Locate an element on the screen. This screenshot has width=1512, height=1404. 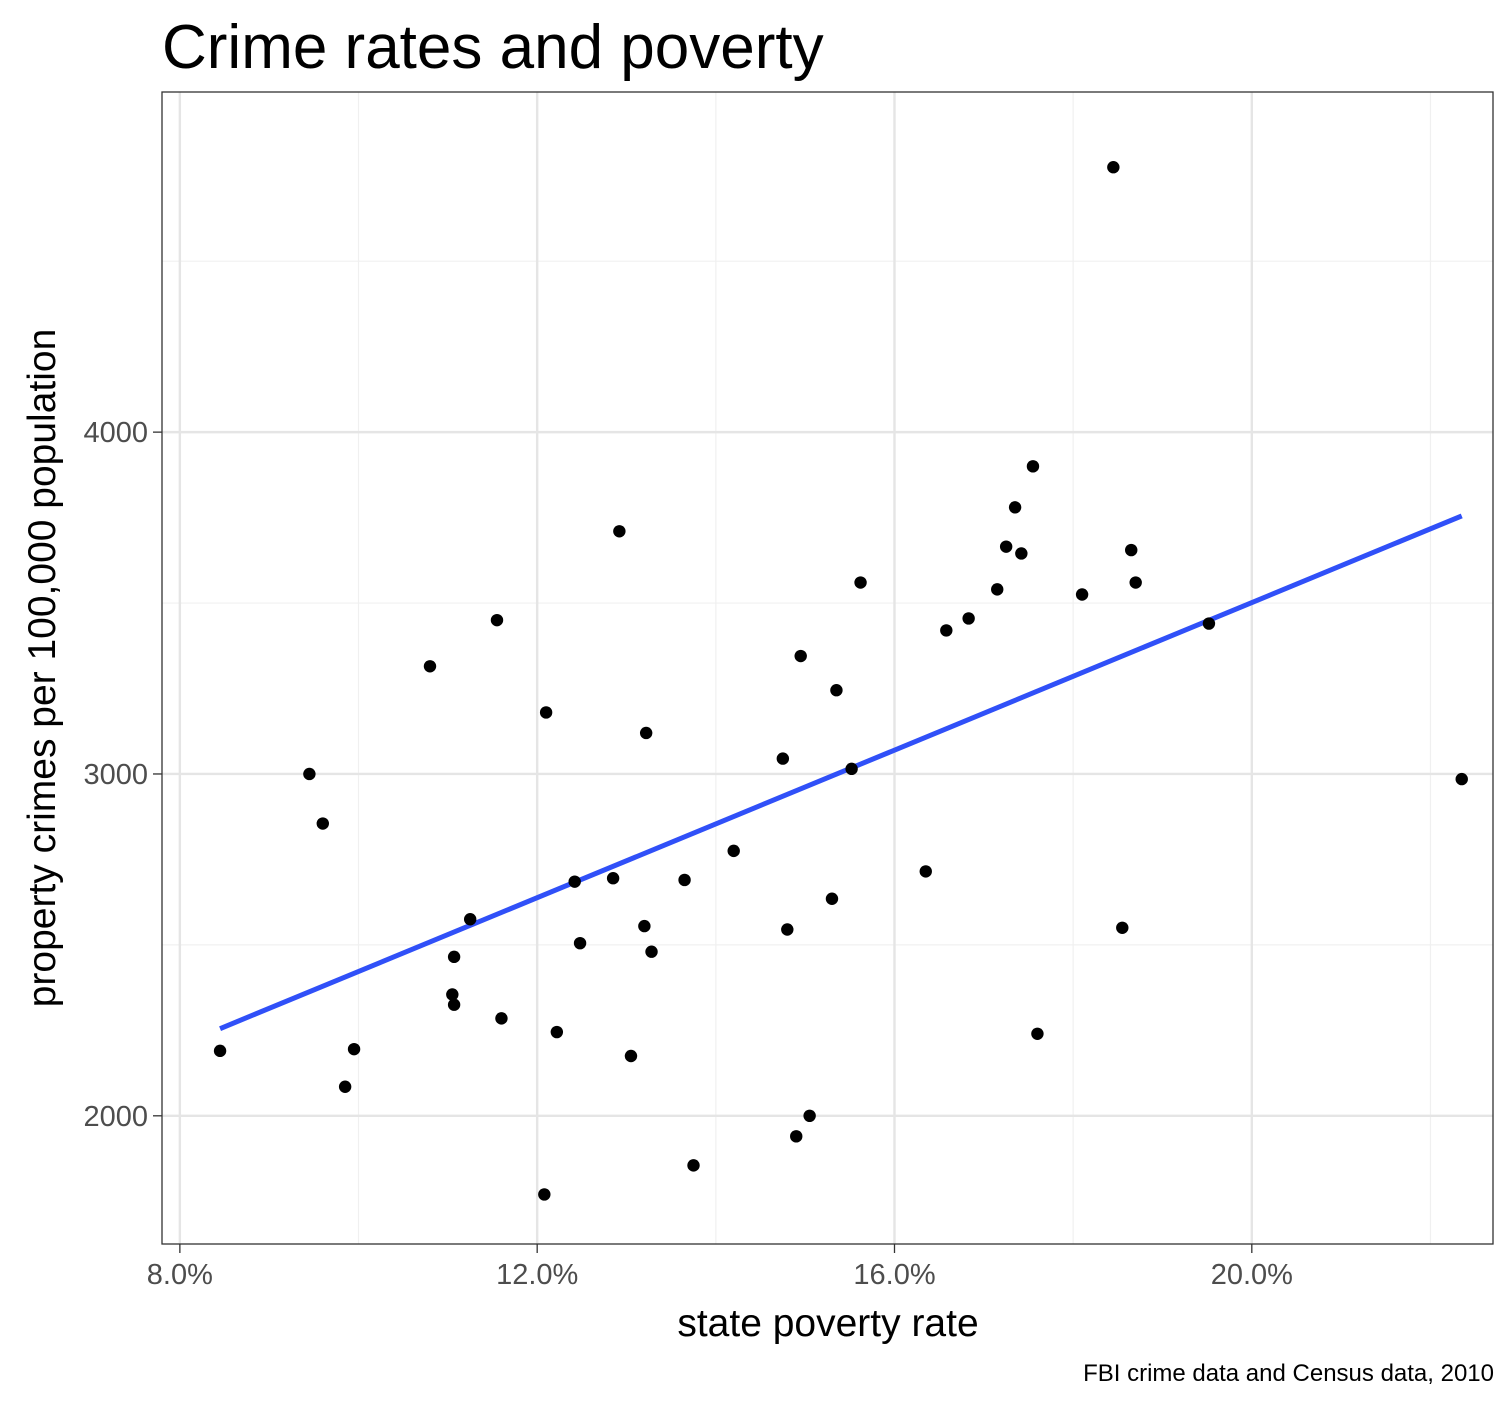
x-tick-label: 12.0% is located at coordinates (537, 1275).